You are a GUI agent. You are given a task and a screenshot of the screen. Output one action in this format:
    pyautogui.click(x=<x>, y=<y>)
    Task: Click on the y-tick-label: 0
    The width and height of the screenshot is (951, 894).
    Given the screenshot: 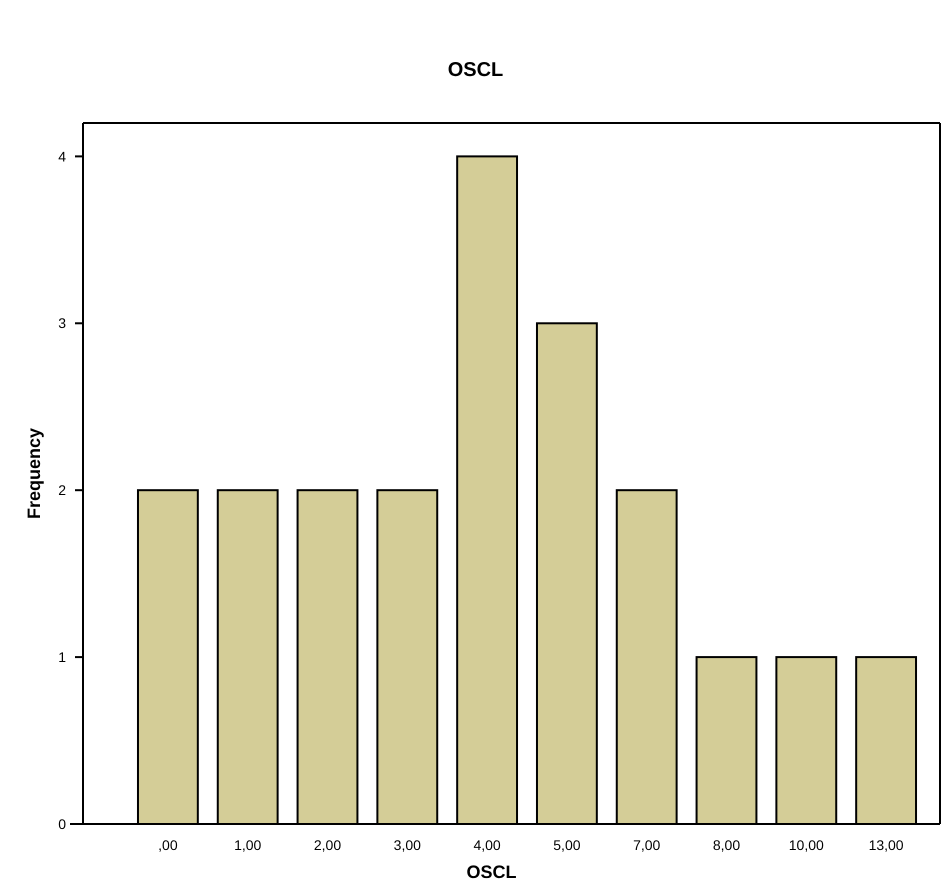 What is the action you would take?
    pyautogui.click(x=62, y=824)
    